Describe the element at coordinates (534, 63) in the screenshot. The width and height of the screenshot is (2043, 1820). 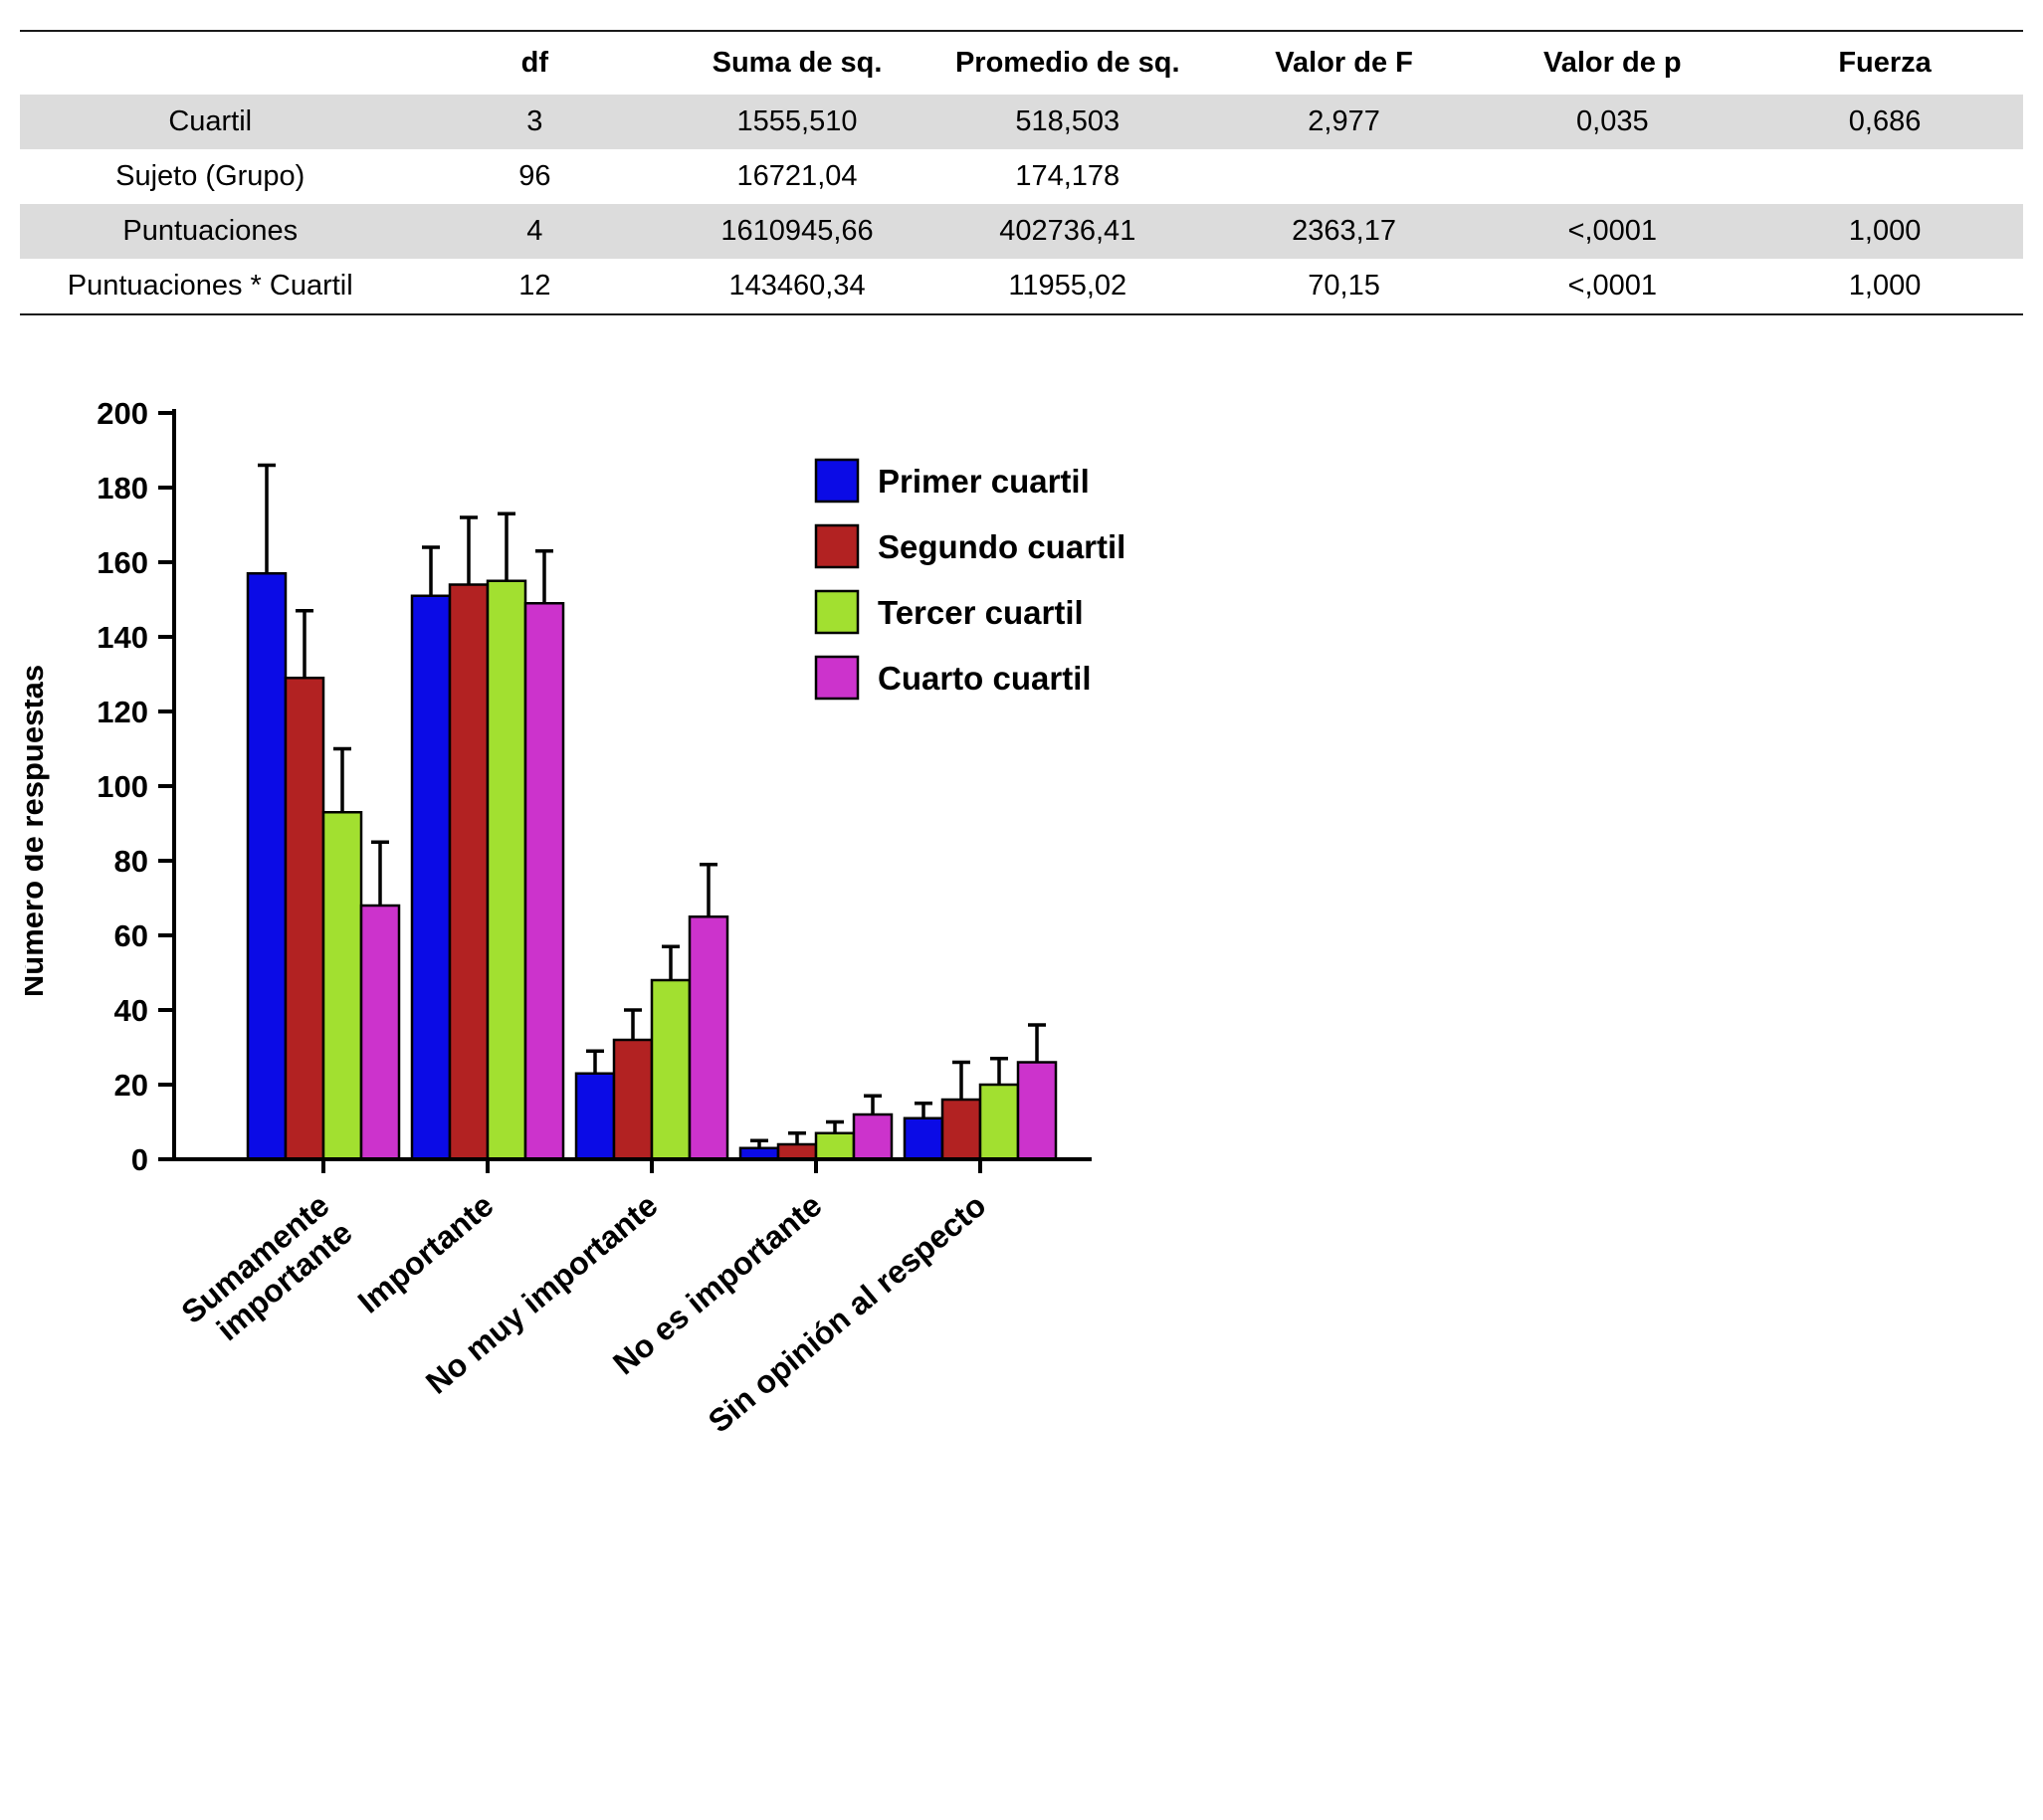
I see `column-header: df` at that location.